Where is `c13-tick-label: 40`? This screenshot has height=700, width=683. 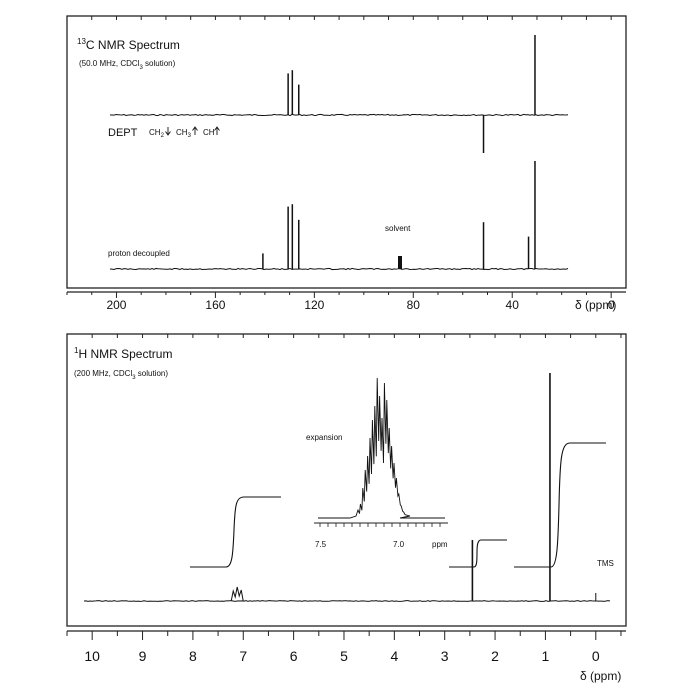
c13-tick-label: 40 is located at coordinates (513, 305).